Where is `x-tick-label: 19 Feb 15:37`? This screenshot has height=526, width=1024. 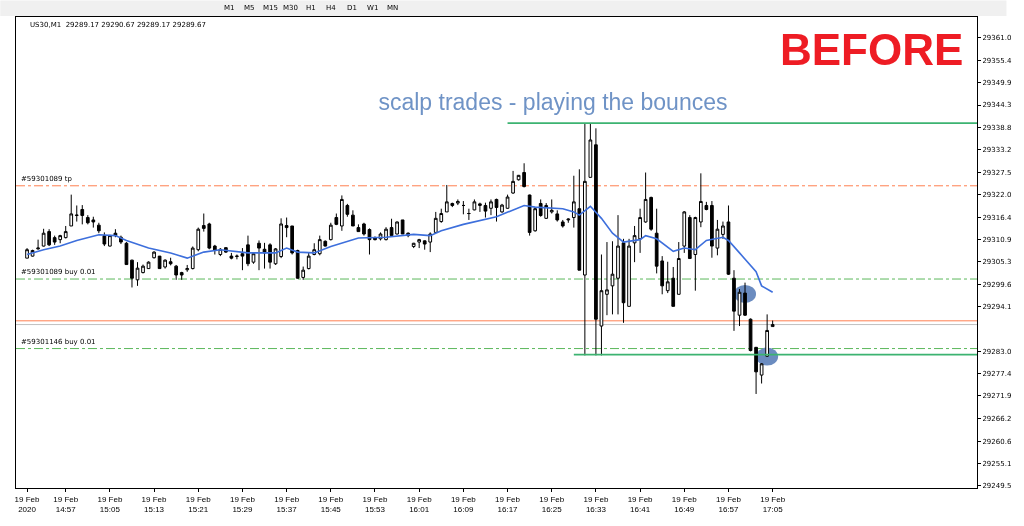 x-tick-label: 19 Feb 15:37 is located at coordinates (287, 504).